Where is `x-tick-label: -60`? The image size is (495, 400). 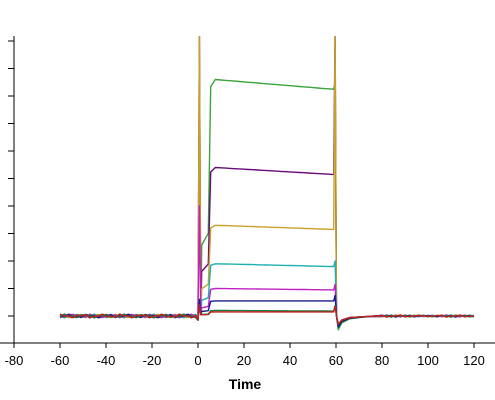 x-tick-label: -60 is located at coordinates (60, 360).